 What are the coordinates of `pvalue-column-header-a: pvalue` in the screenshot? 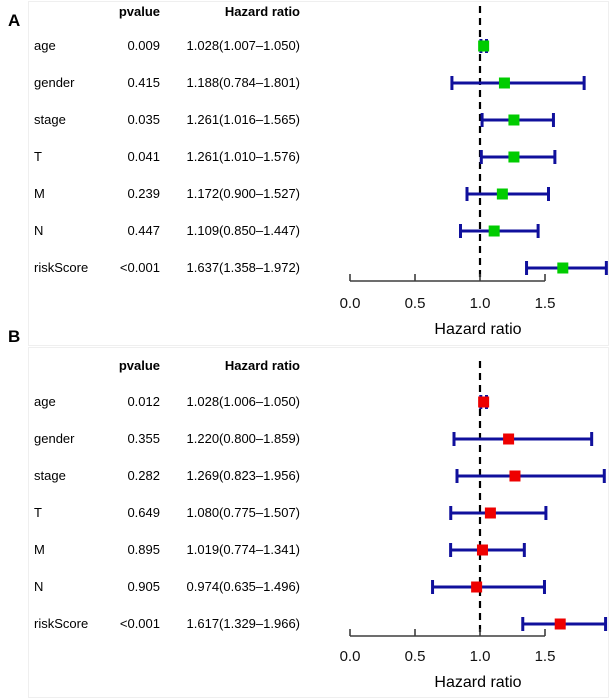 It's located at (139, 11).